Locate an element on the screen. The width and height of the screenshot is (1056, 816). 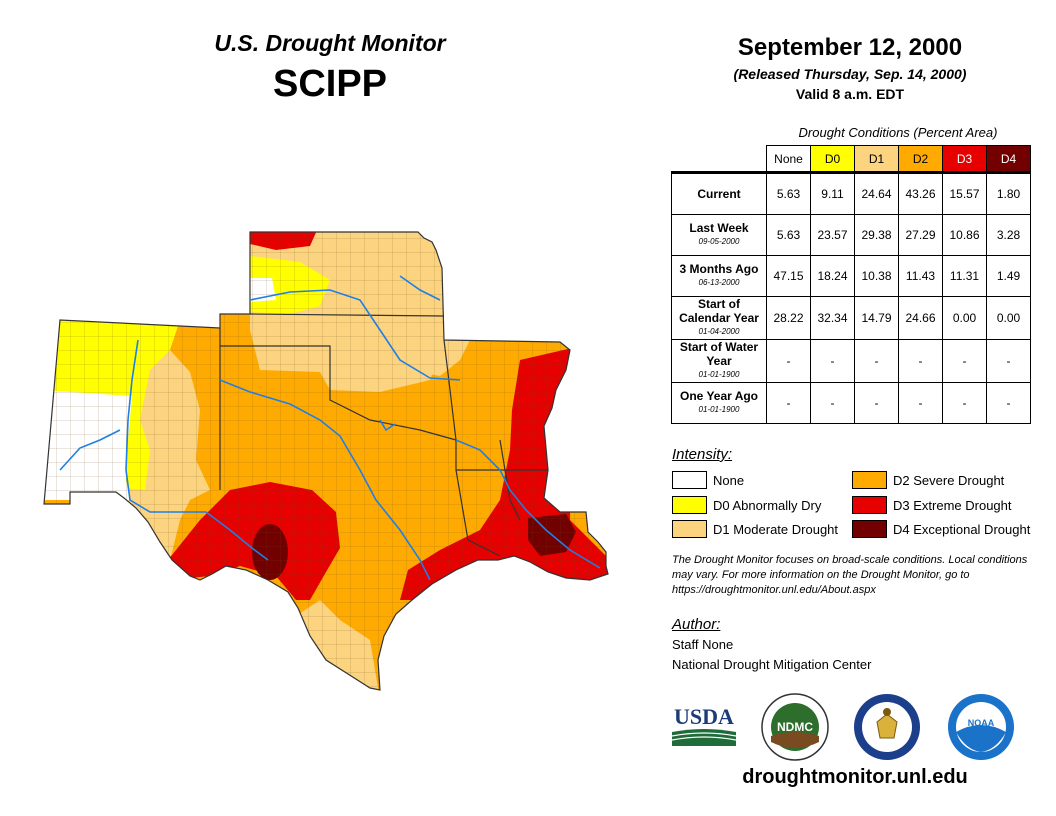
cell: 43.26 is located at coordinates (920, 193).